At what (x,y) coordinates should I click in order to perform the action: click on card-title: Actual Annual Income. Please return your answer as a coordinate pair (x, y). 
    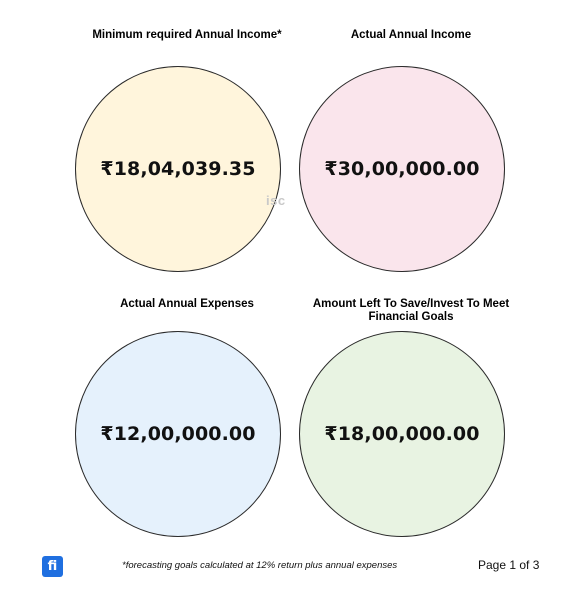
    Looking at the image, I should click on (411, 35).